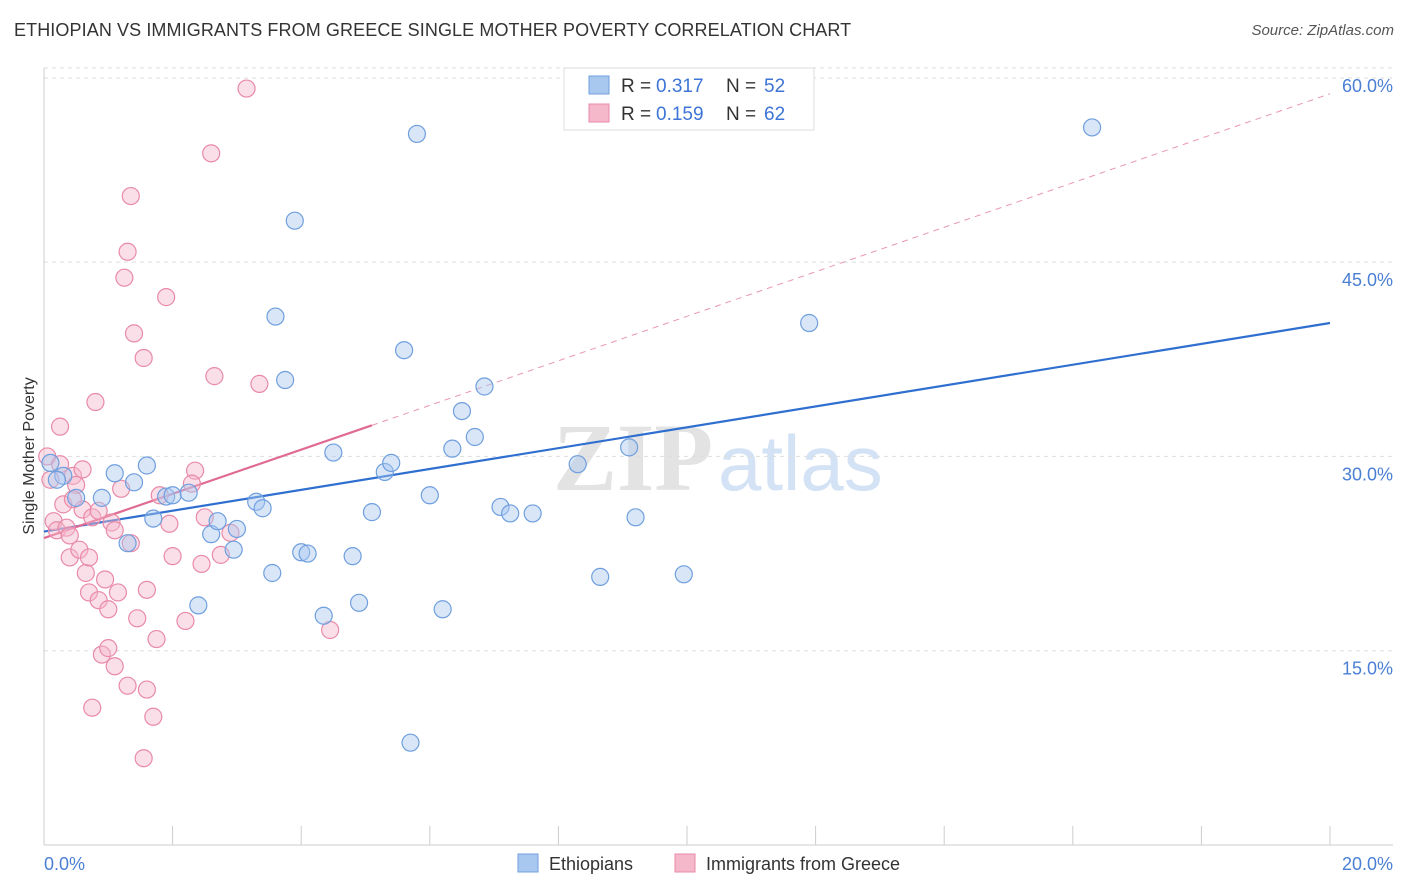 This screenshot has width=1406, height=892. Describe the element at coordinates (774, 114) in the screenshot. I see `legend-n-value-2: 62` at that location.